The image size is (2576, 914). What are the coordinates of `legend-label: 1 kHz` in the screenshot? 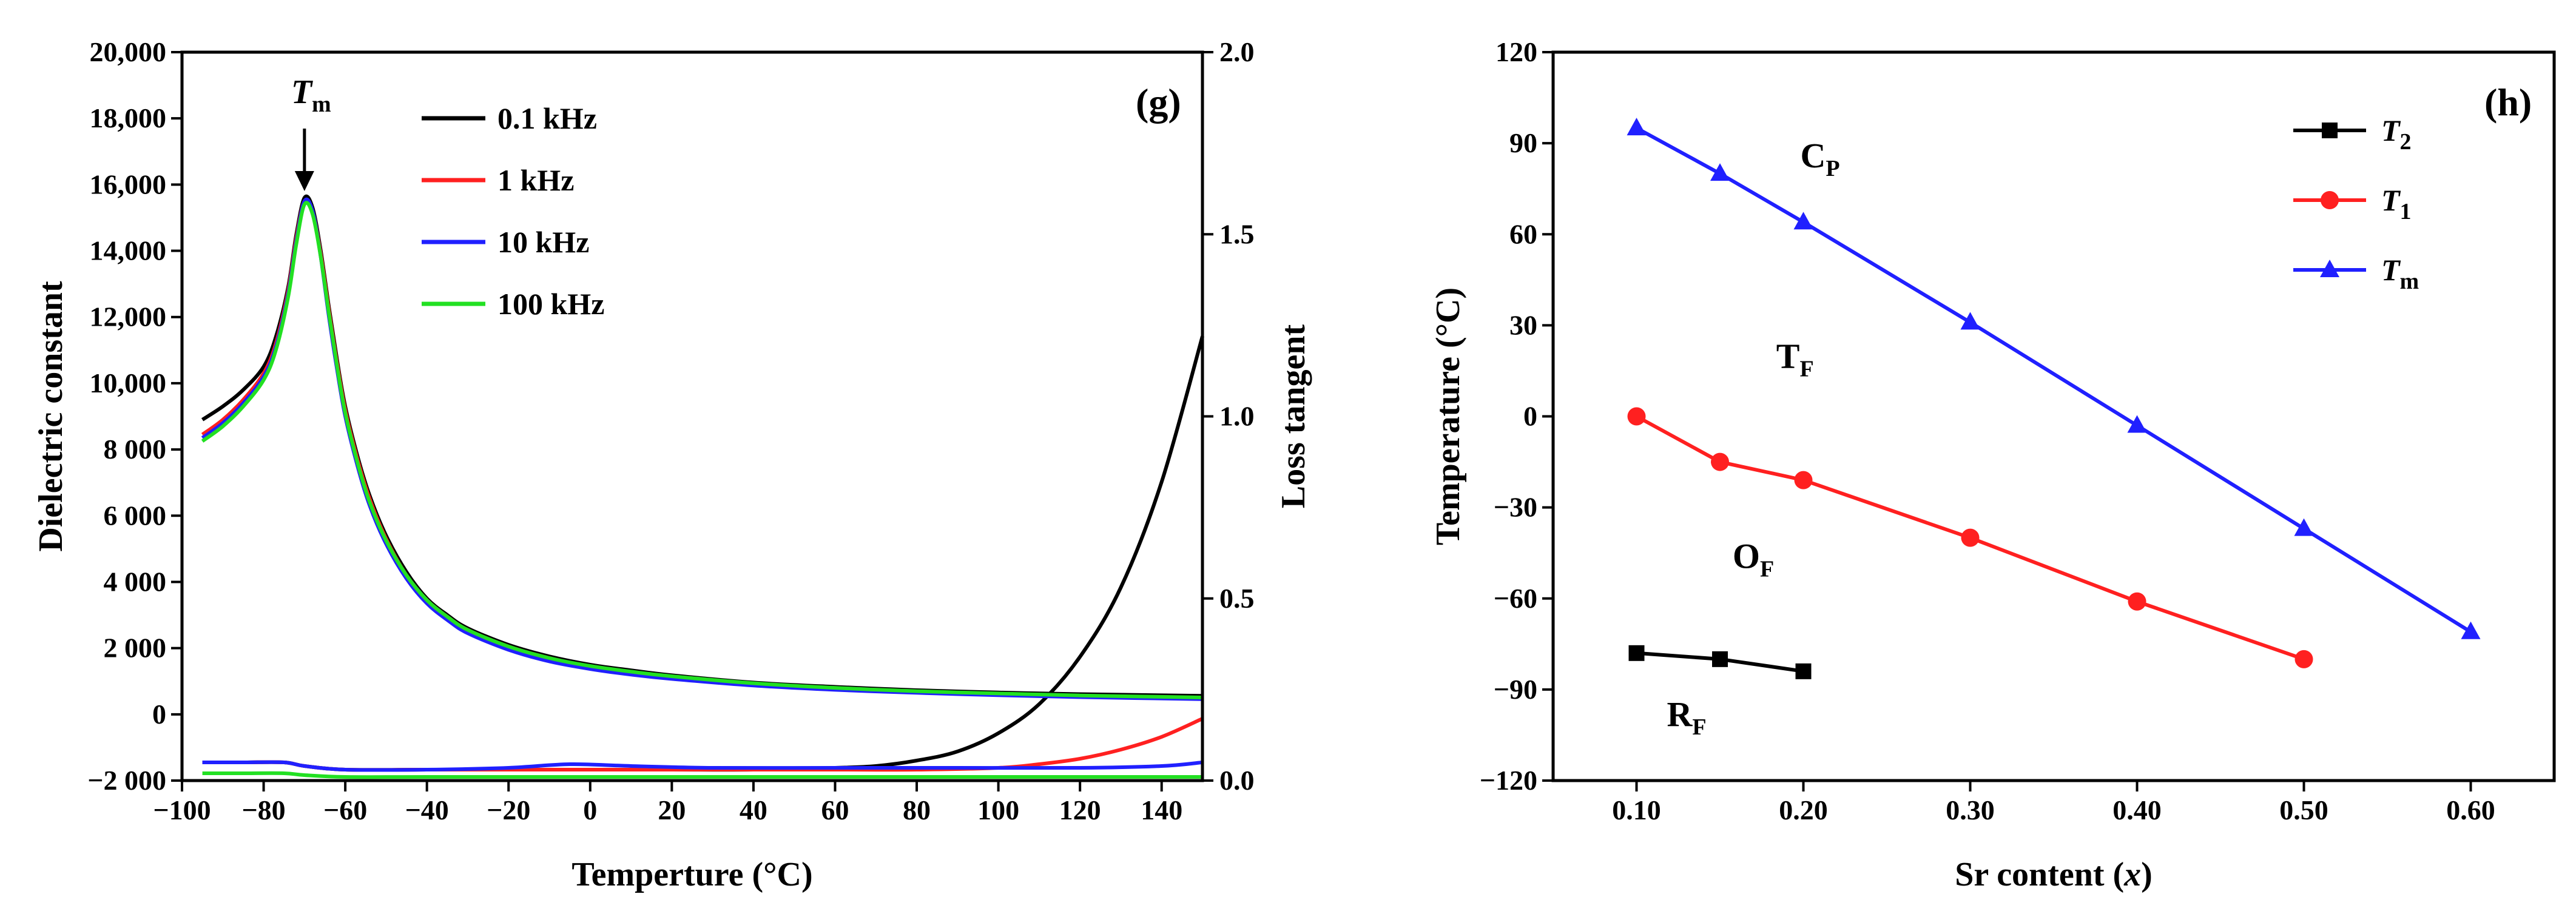 It's located at (536, 180).